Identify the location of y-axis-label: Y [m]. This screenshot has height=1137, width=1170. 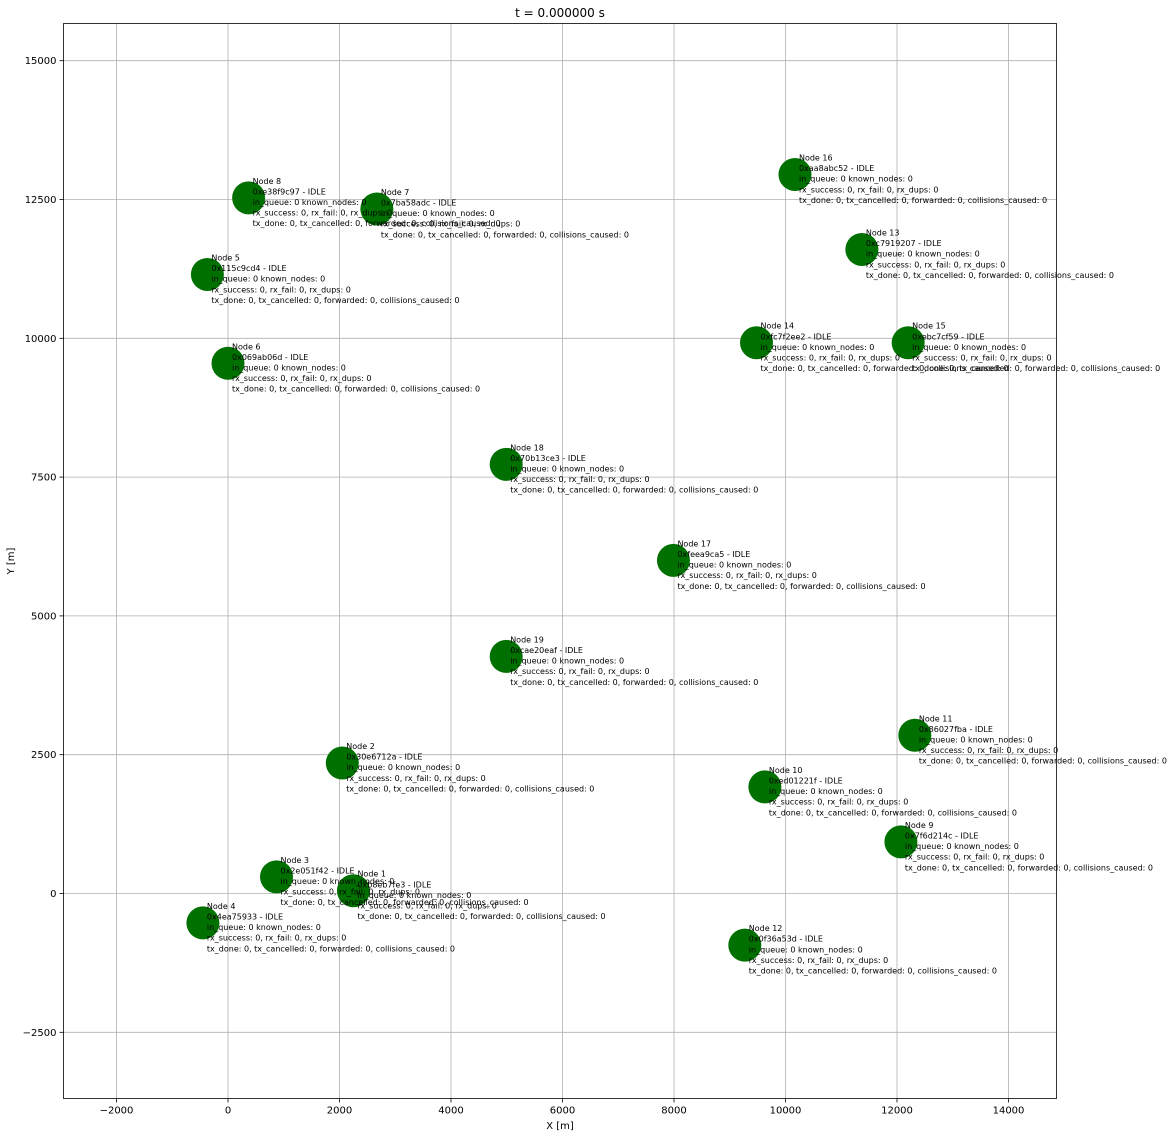
(11, 561).